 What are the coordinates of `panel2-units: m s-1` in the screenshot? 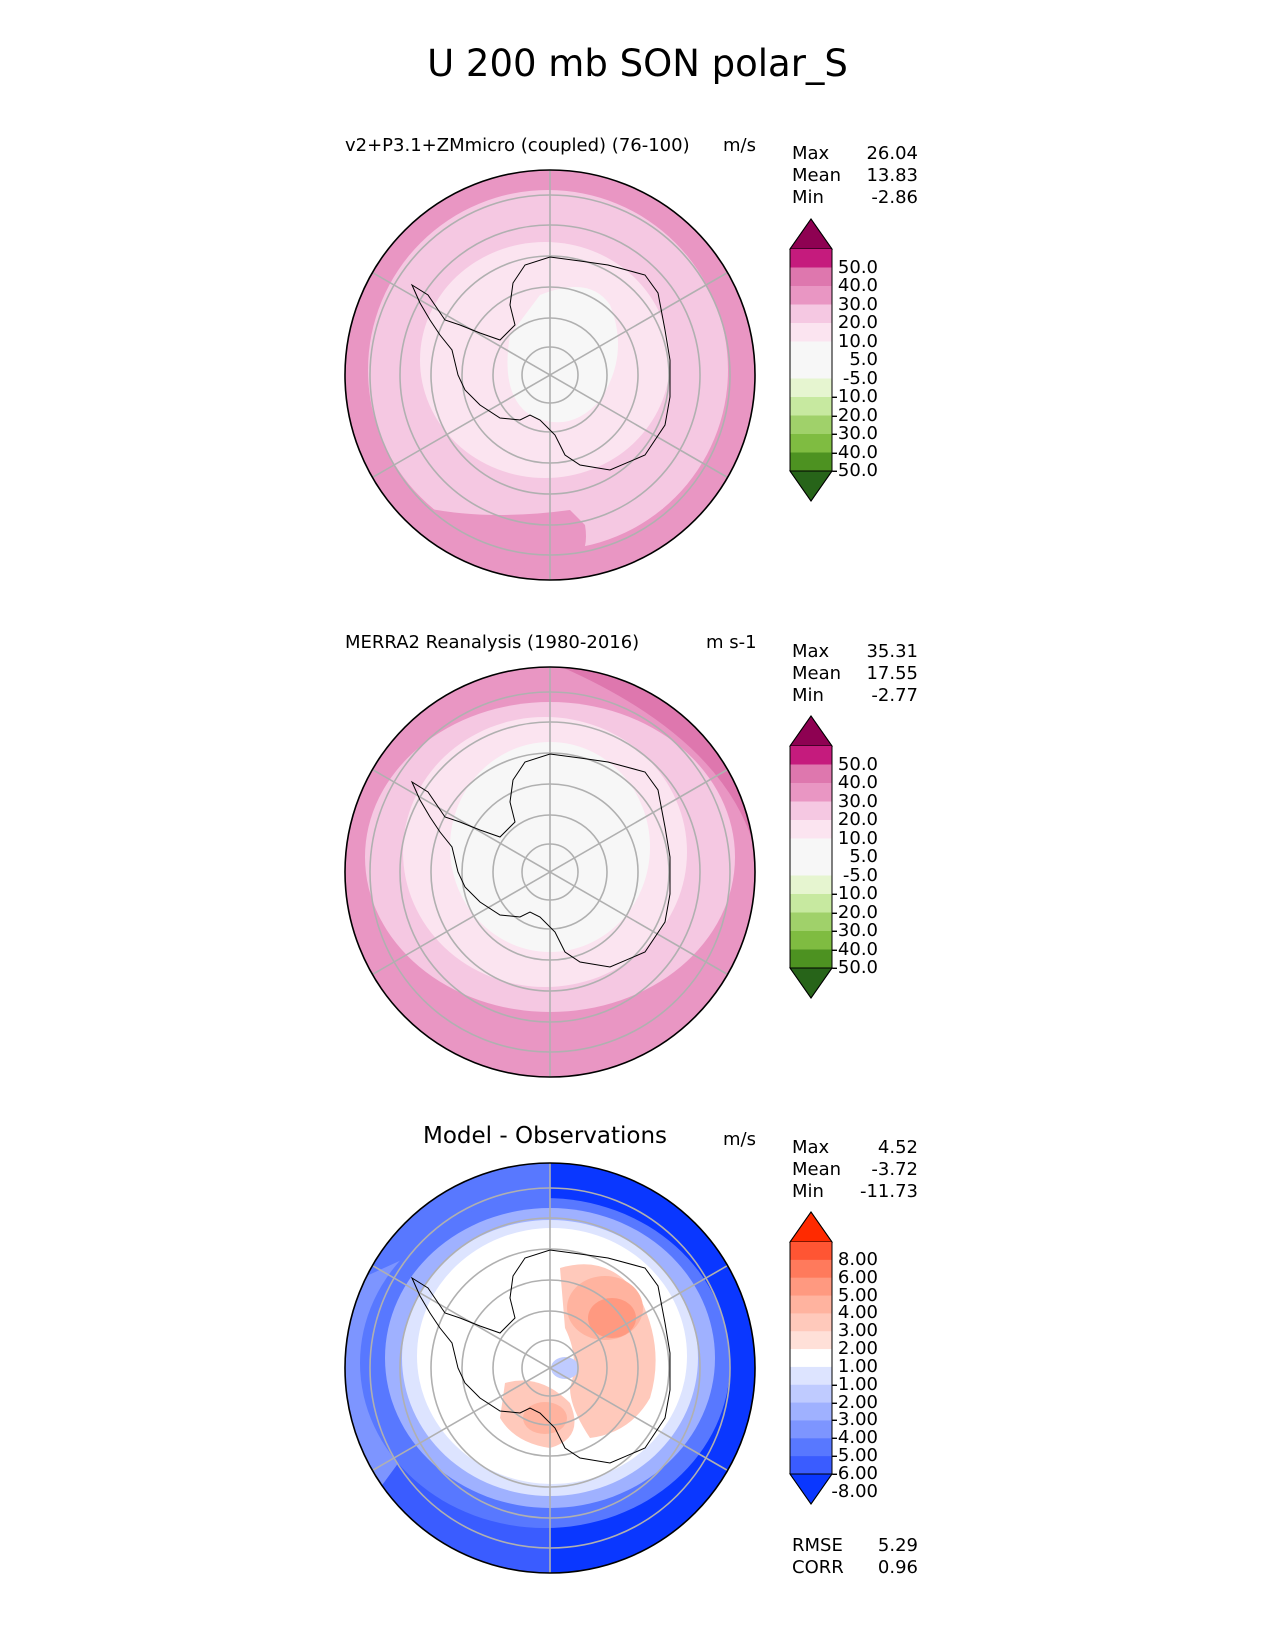 It's located at (731, 642).